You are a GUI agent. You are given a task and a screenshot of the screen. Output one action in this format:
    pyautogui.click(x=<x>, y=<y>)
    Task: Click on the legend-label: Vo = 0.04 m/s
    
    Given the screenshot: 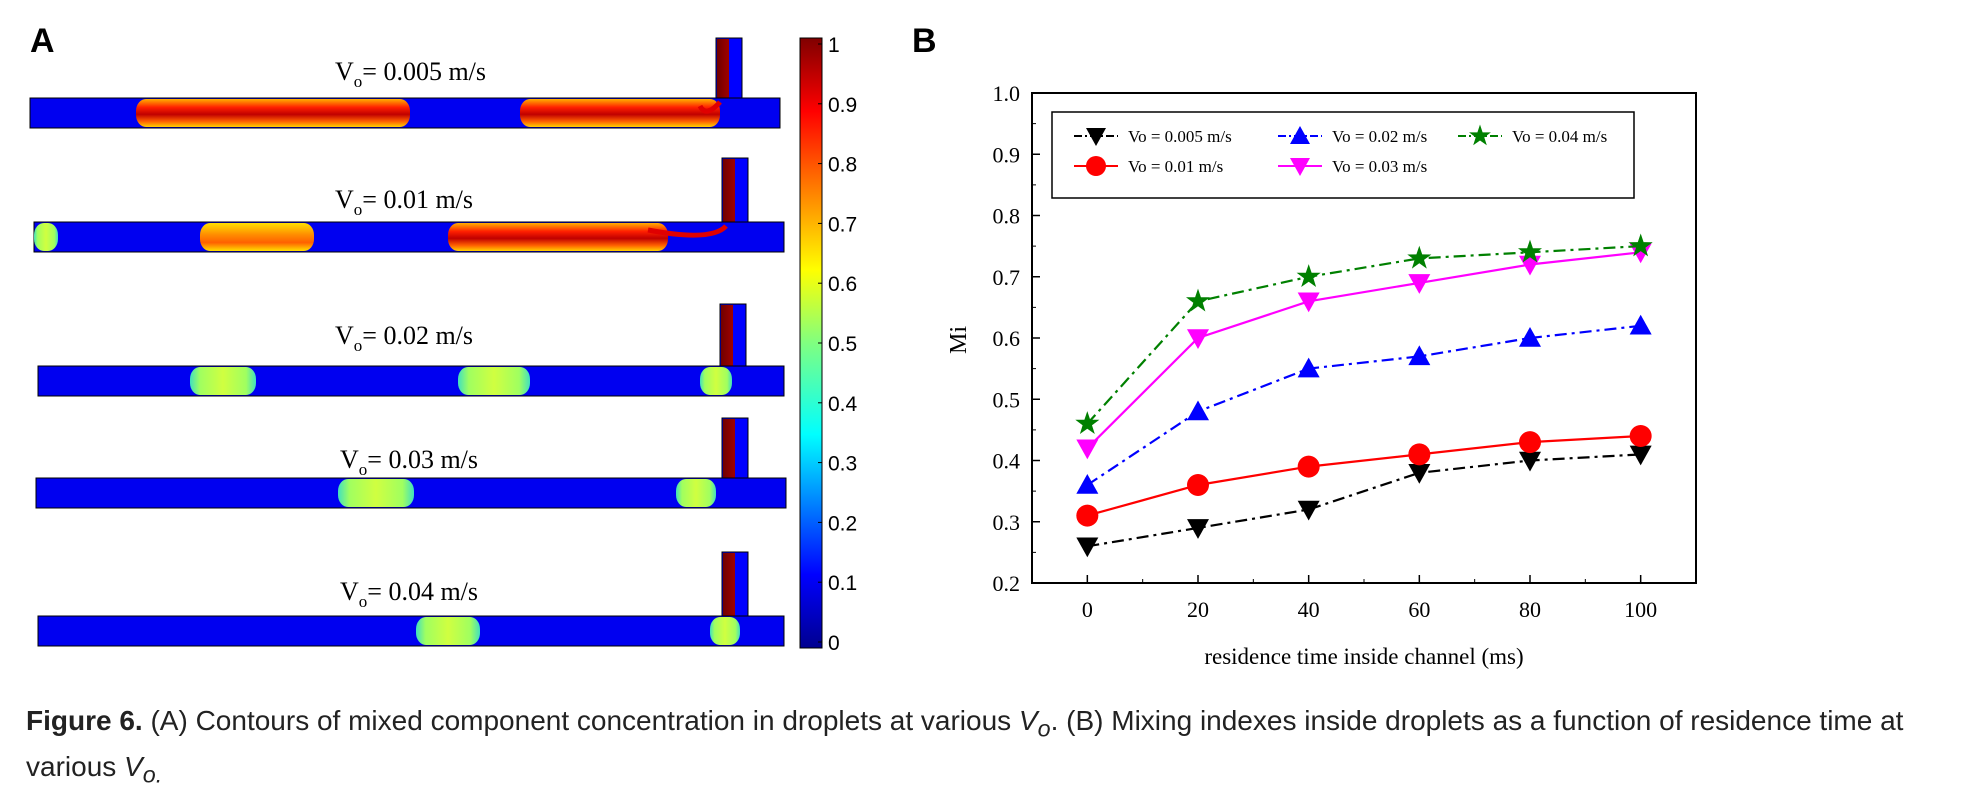 What is the action you would take?
    pyautogui.click(x=1559, y=136)
    